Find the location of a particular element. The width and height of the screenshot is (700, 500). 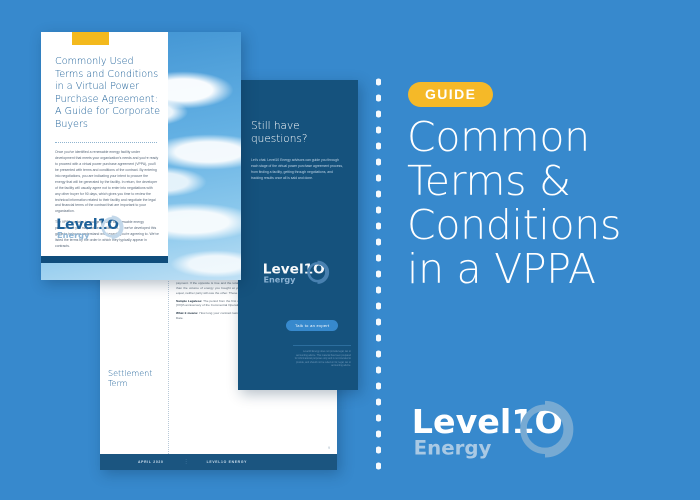

talk-to-expert-button: Talk to an expert is located at coordinates (312, 325).